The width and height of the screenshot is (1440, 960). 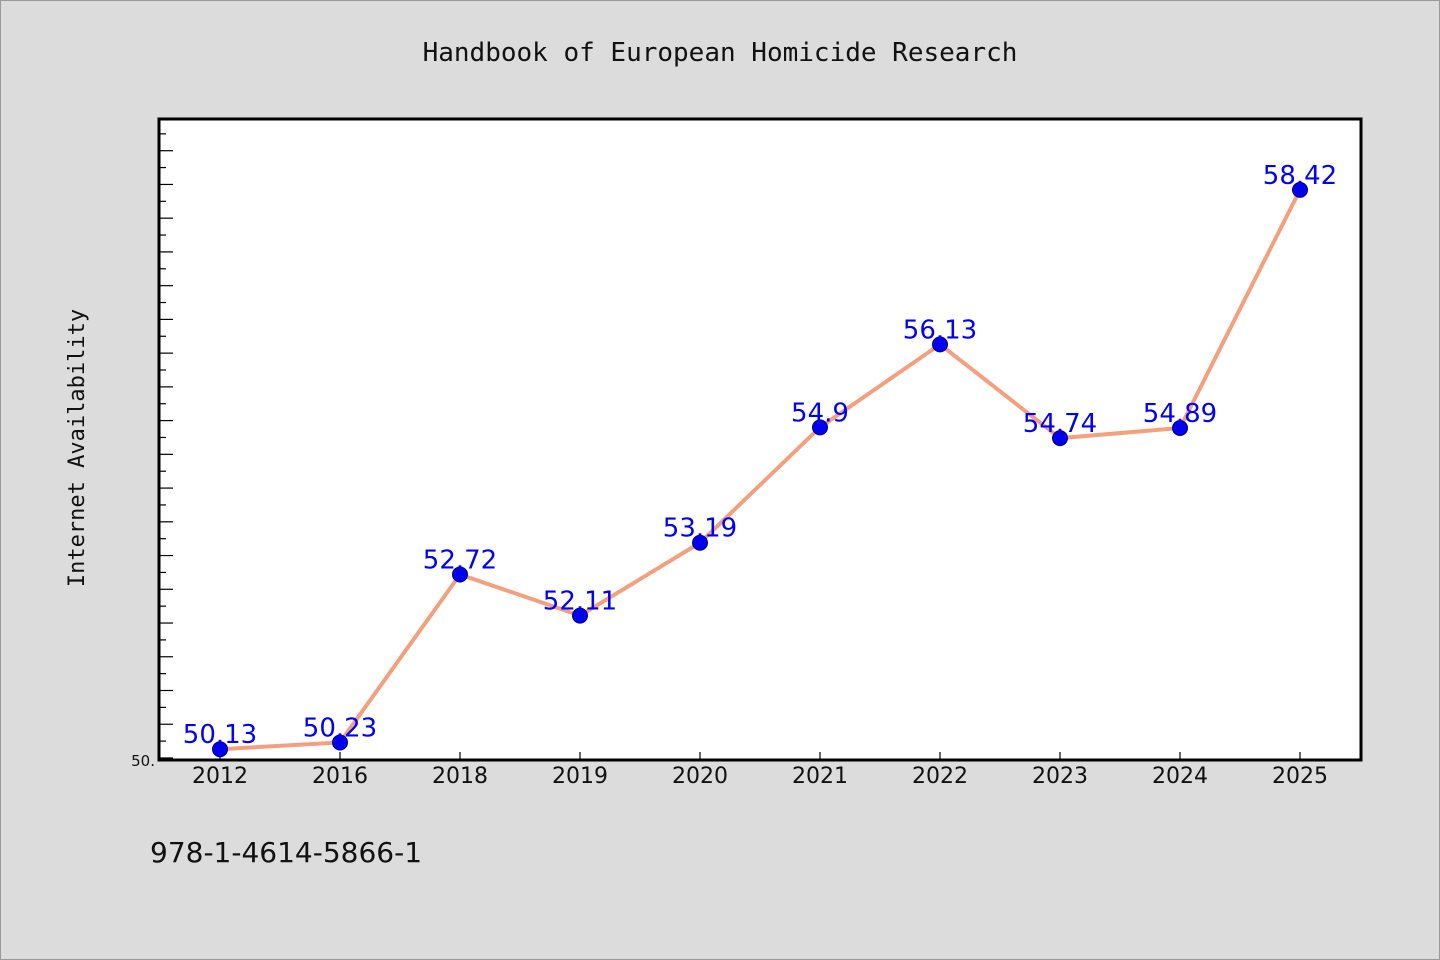 What do you see at coordinates (820, 413) in the screenshot?
I see `data-label: 54.9` at bounding box center [820, 413].